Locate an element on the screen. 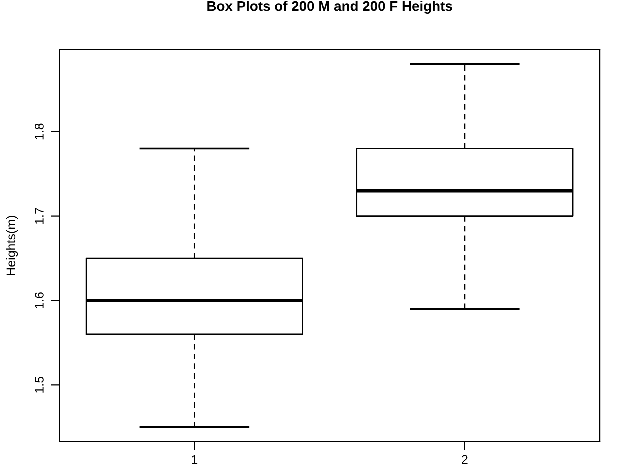 The width and height of the screenshot is (627, 476). x-tick-label: 2 is located at coordinates (465, 459).